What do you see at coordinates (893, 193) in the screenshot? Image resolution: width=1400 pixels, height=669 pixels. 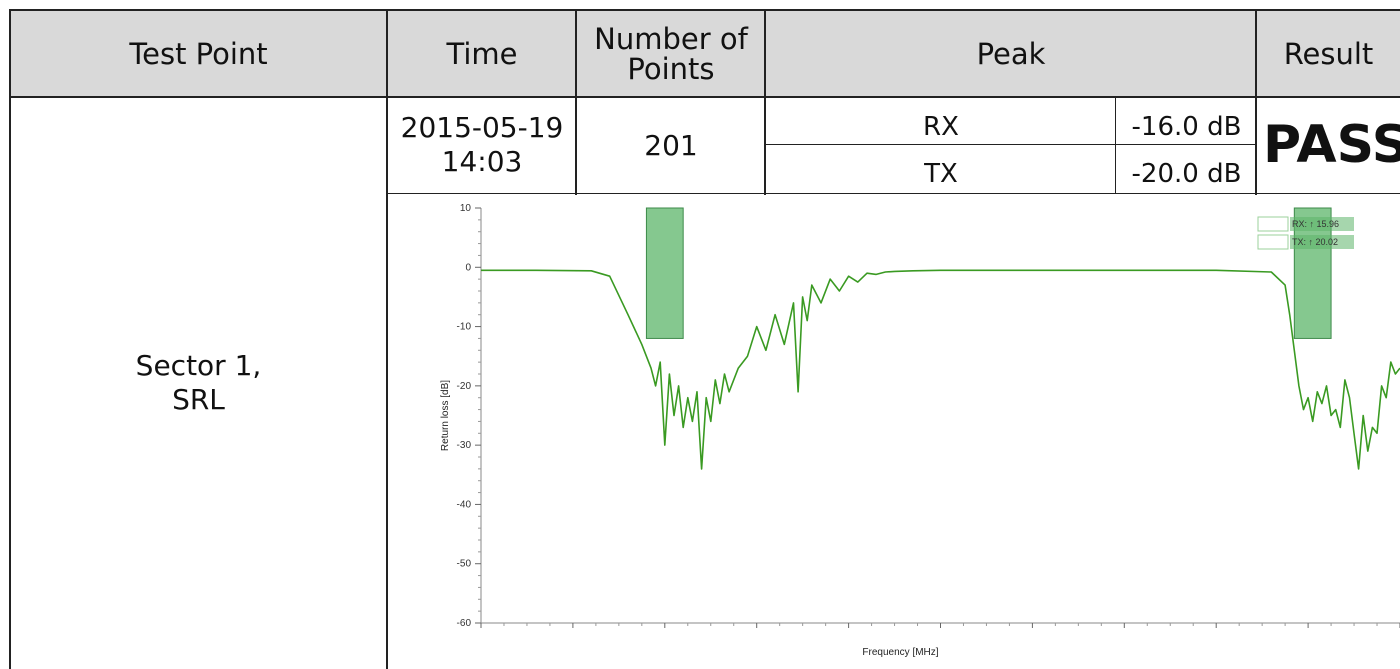 I see `chart-row-divider` at bounding box center [893, 193].